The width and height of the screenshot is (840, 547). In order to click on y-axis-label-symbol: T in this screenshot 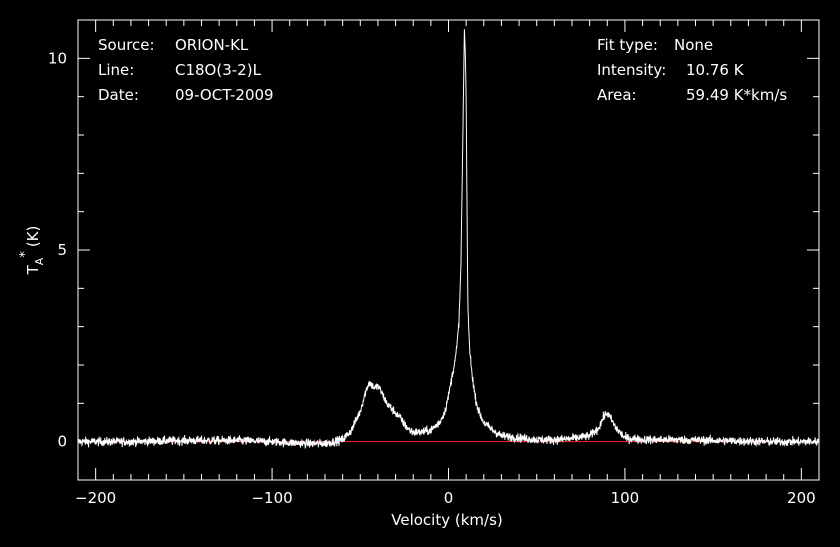, I will do `click(33, 269)`.